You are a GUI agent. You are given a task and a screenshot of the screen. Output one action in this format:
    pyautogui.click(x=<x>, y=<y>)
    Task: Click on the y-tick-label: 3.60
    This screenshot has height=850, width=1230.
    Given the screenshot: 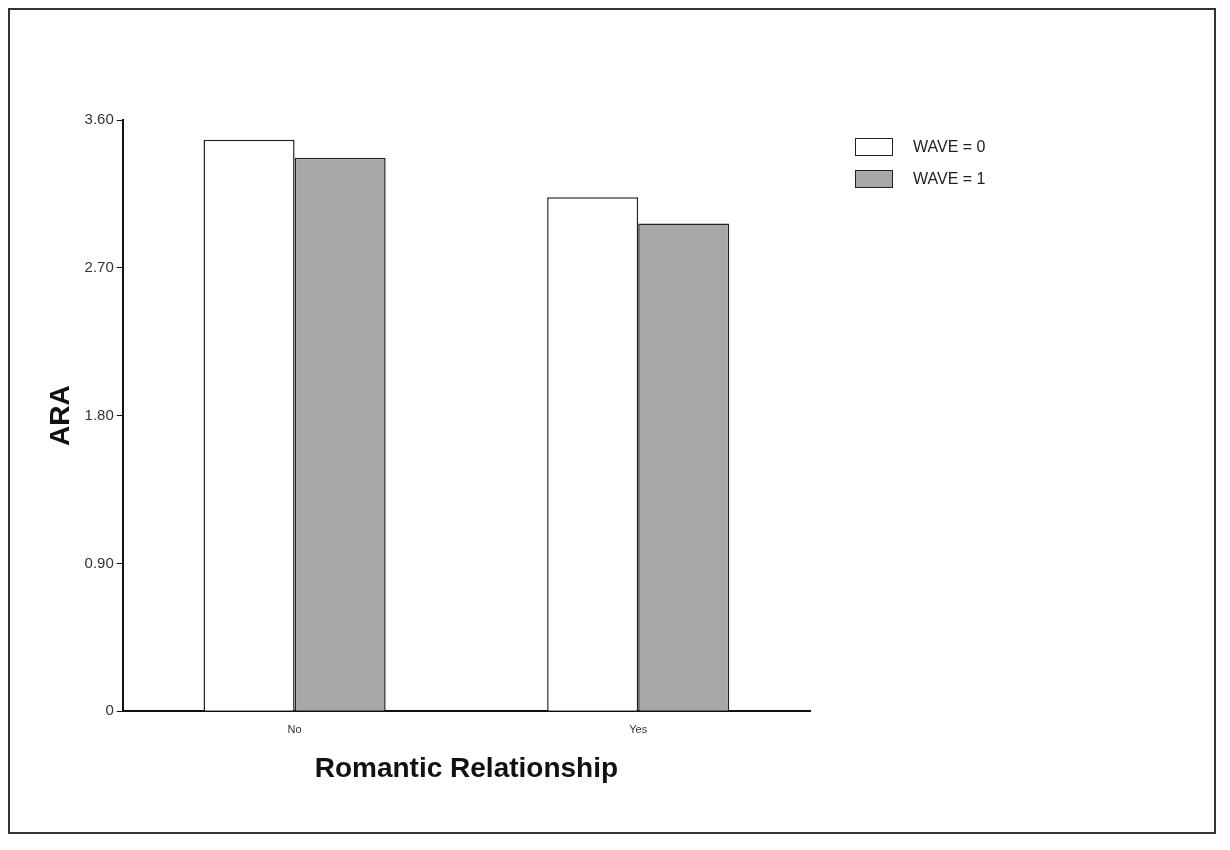 What is the action you would take?
    pyautogui.click(x=99, y=119)
    